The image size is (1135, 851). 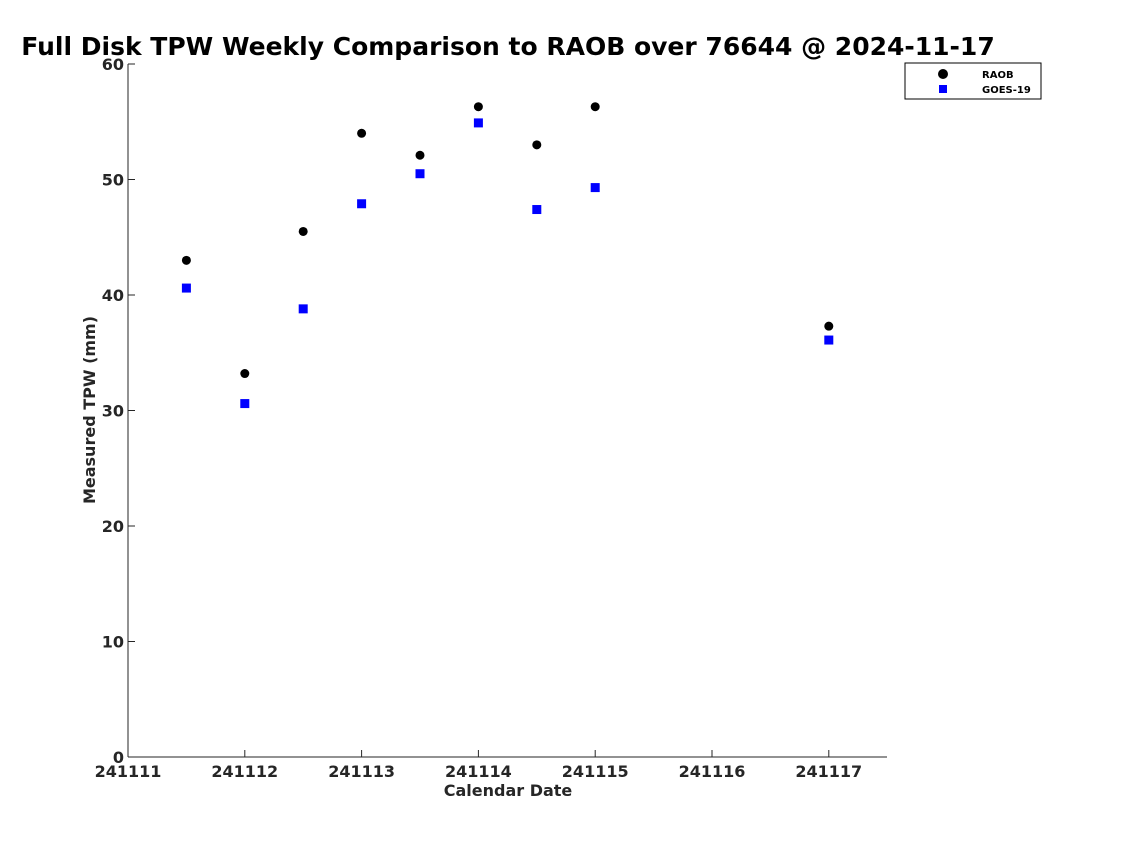 I want to click on x-tick-label: 241113, so click(x=361, y=771).